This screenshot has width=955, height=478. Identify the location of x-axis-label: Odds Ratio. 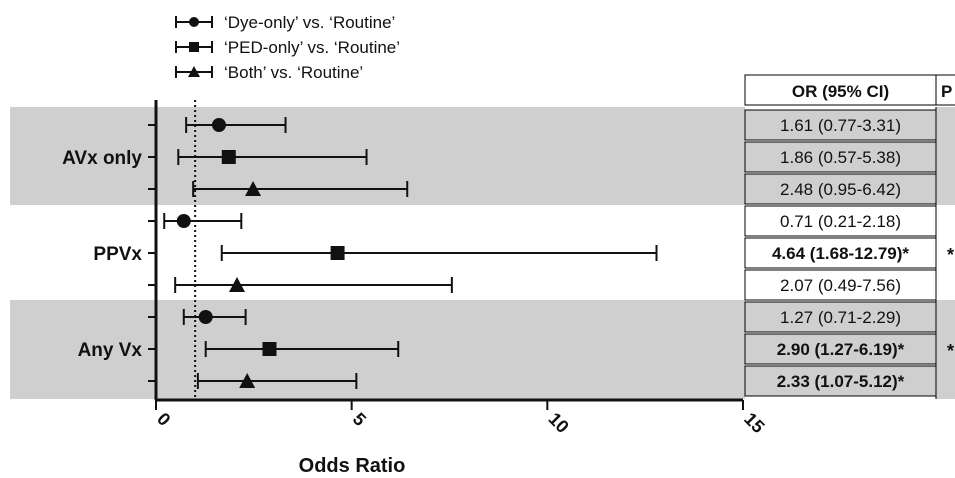
(352, 466).